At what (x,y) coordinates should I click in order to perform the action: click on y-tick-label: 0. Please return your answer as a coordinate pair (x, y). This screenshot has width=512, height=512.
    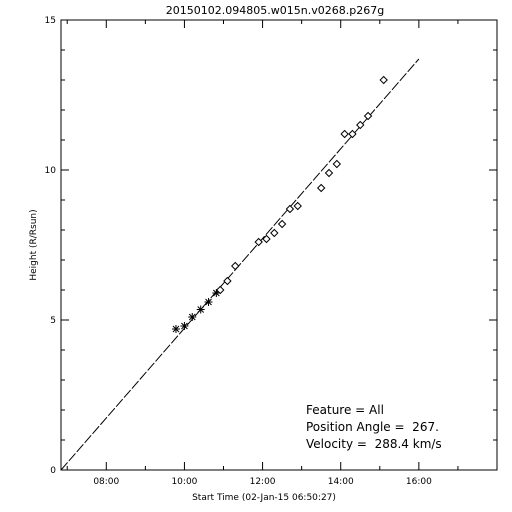
    Looking at the image, I should click on (53, 471).